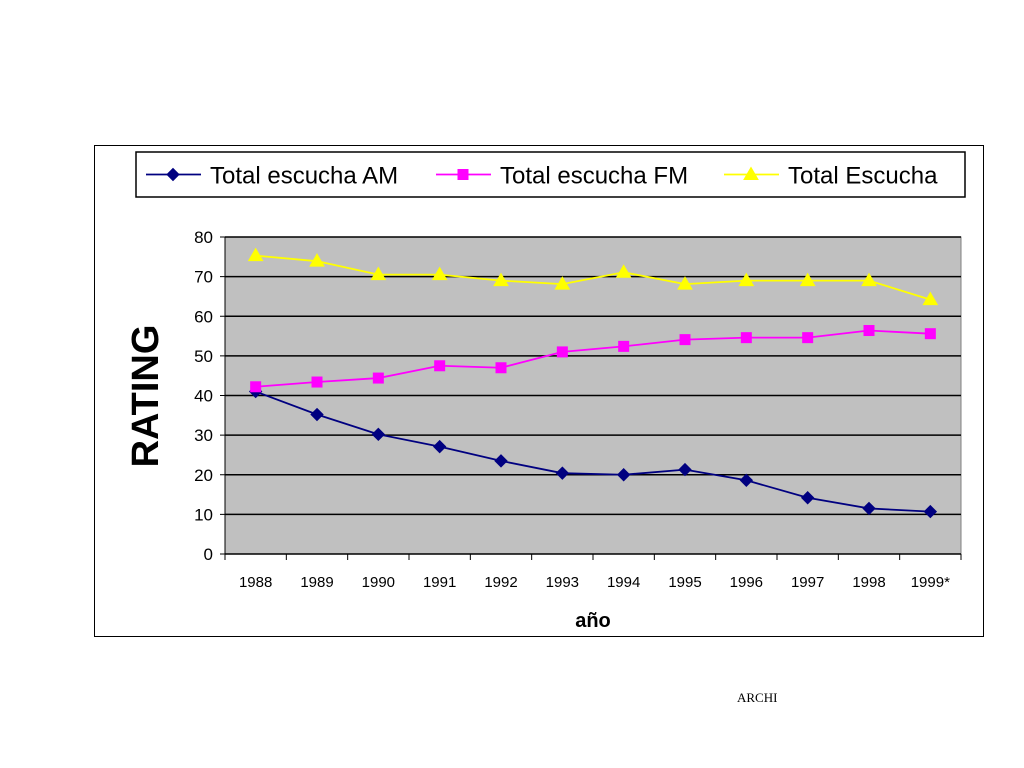 This screenshot has width=1024, height=768. What do you see at coordinates (807, 582) in the screenshot?
I see `x-tick-label: 1997` at bounding box center [807, 582].